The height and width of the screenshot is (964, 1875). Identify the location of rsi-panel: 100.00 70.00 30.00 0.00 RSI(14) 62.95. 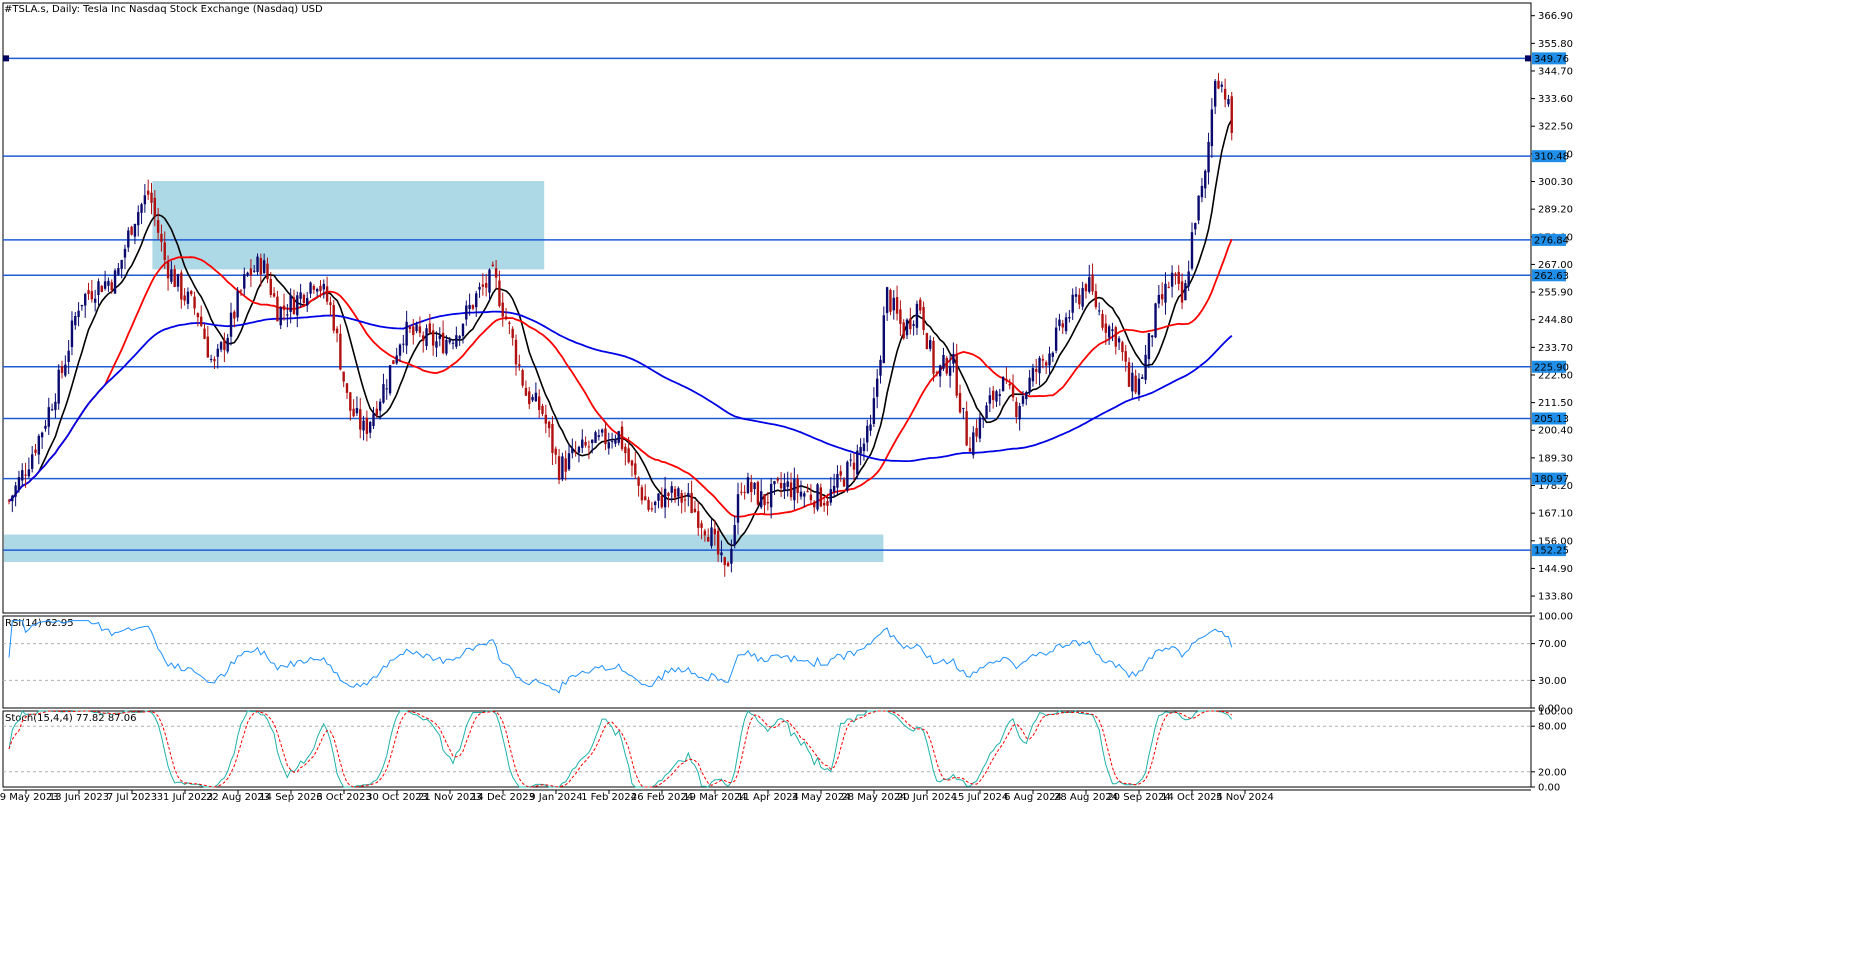
(788, 663).